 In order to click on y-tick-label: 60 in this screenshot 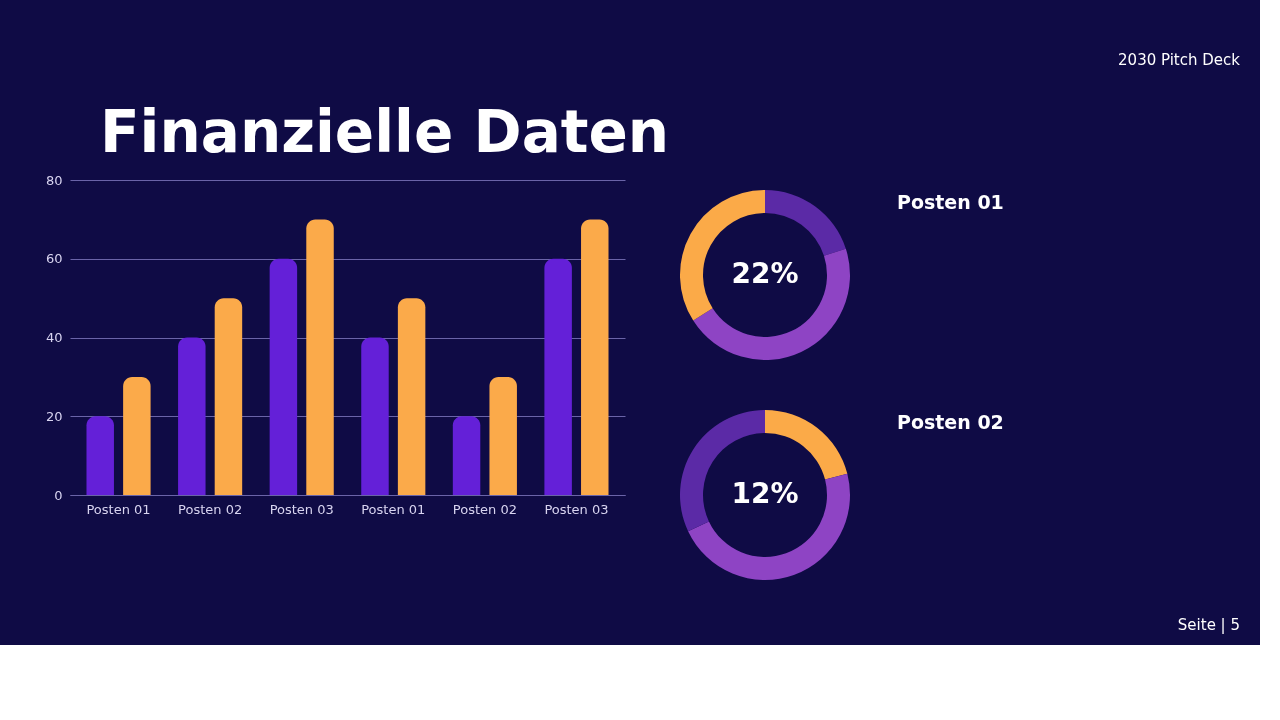, I will do `click(54, 259)`.